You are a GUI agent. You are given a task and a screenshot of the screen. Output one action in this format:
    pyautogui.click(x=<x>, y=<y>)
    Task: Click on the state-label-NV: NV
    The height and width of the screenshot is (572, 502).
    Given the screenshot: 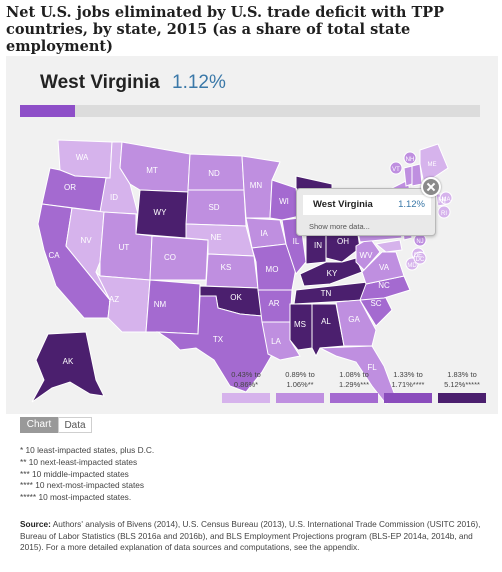 What is the action you would take?
    pyautogui.click(x=86, y=240)
    